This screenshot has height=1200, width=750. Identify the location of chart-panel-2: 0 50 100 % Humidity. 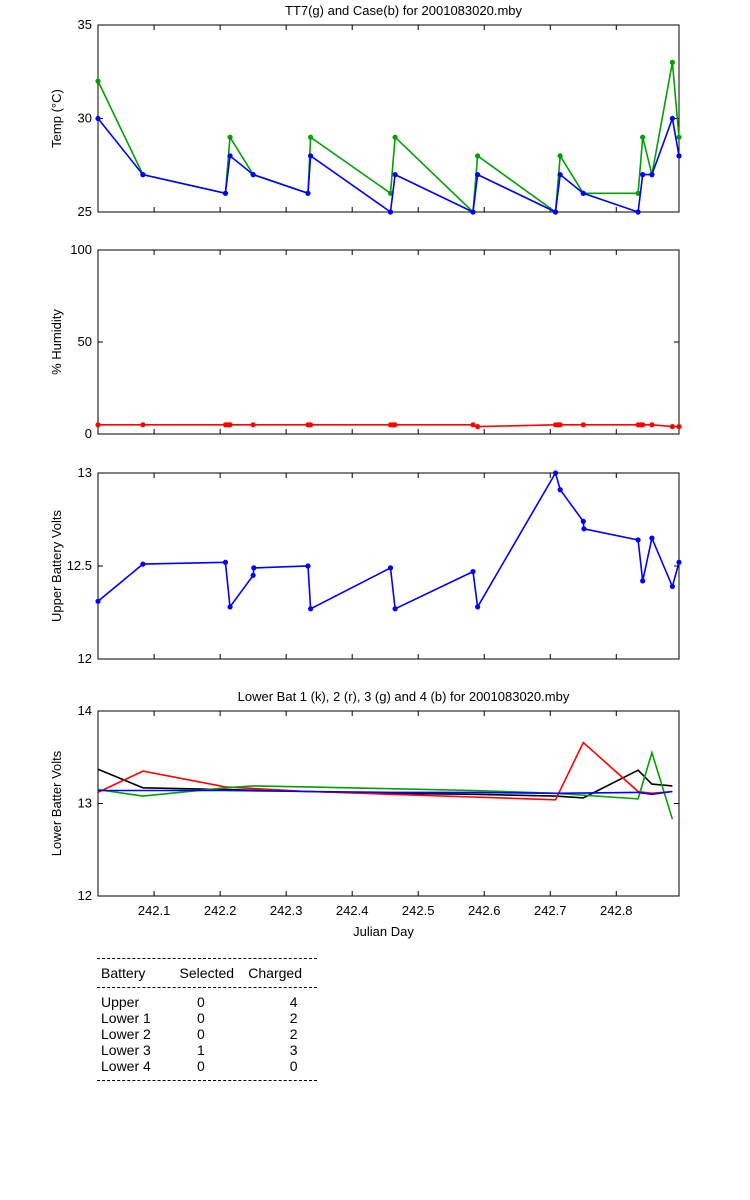
(365, 341).